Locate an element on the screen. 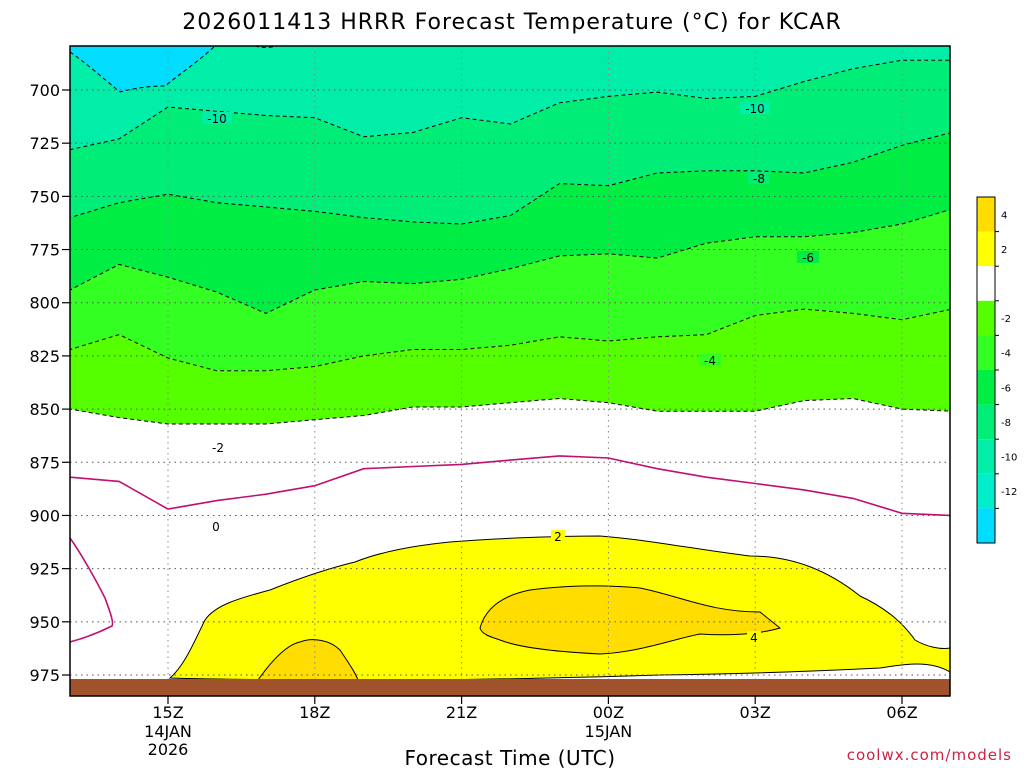 This screenshot has width=1024, height=768. contour-line--8 is located at coordinates (510, 178).